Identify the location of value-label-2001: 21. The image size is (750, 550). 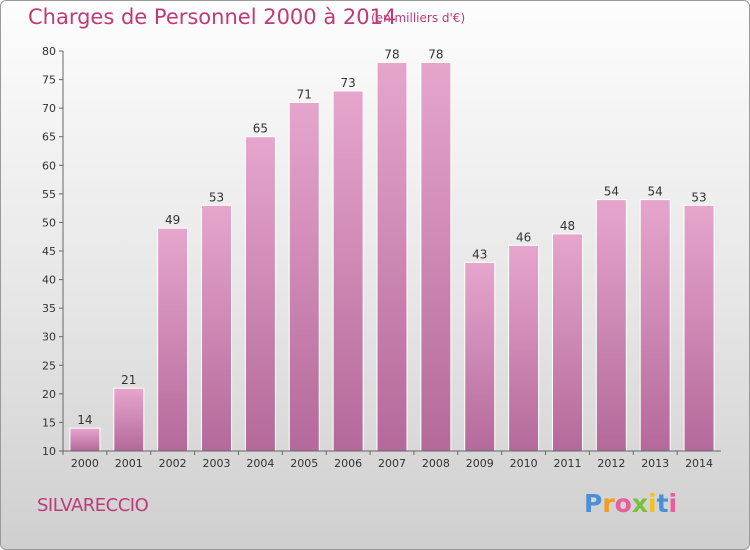
(128, 380).